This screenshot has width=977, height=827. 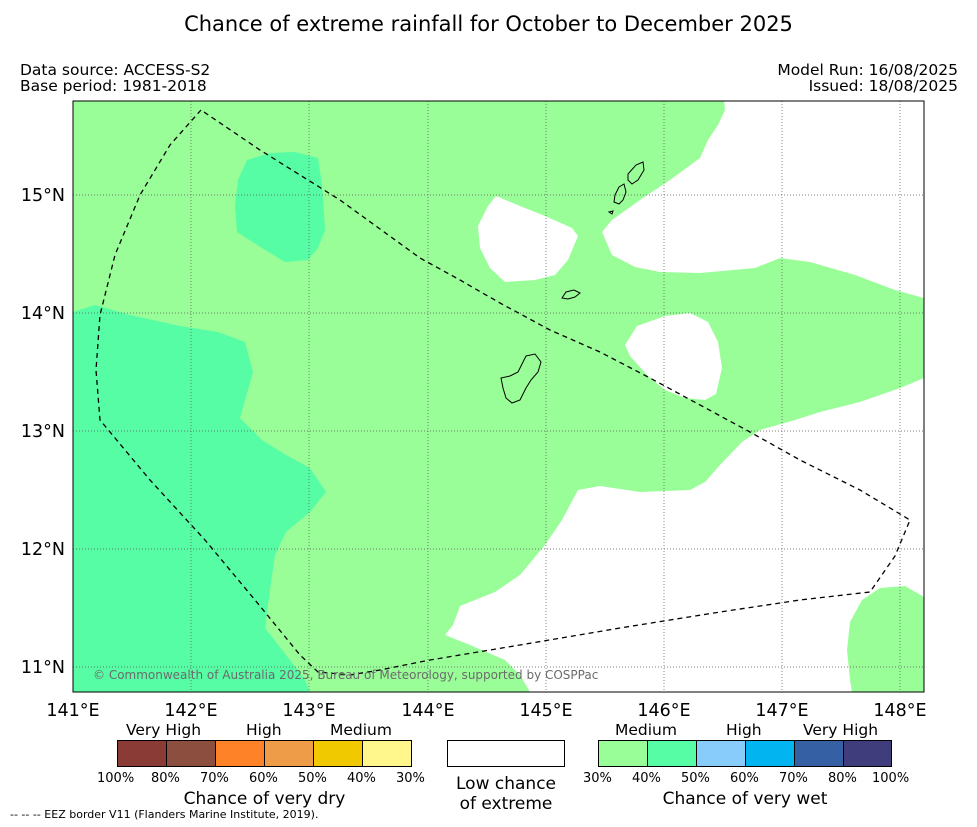 I want to click on y-tick-label: 14°N, so click(x=43, y=314).